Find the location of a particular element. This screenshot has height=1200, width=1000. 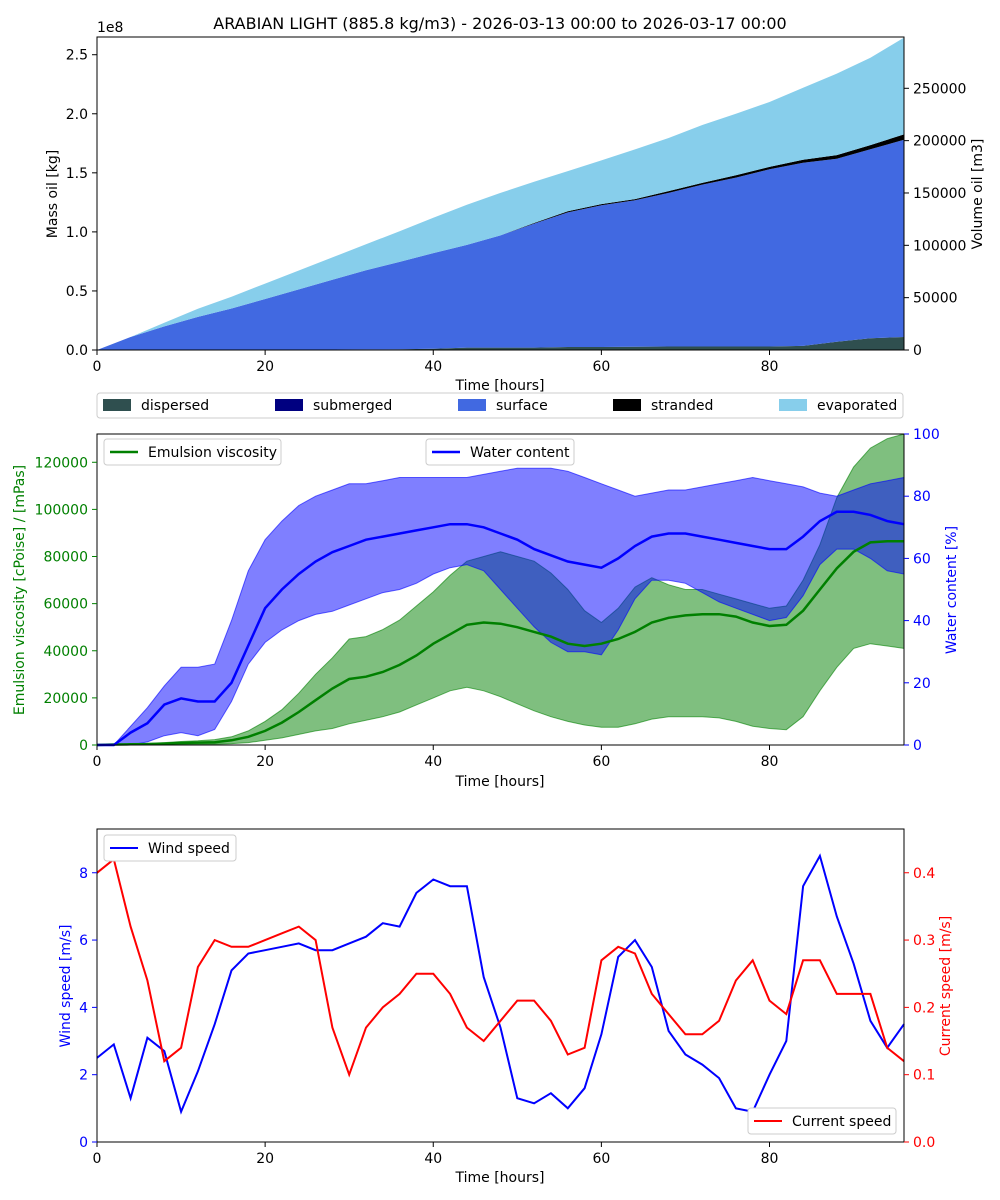

wind-y-ticks: 0 2 4 6 8 is located at coordinates (88, 1008).